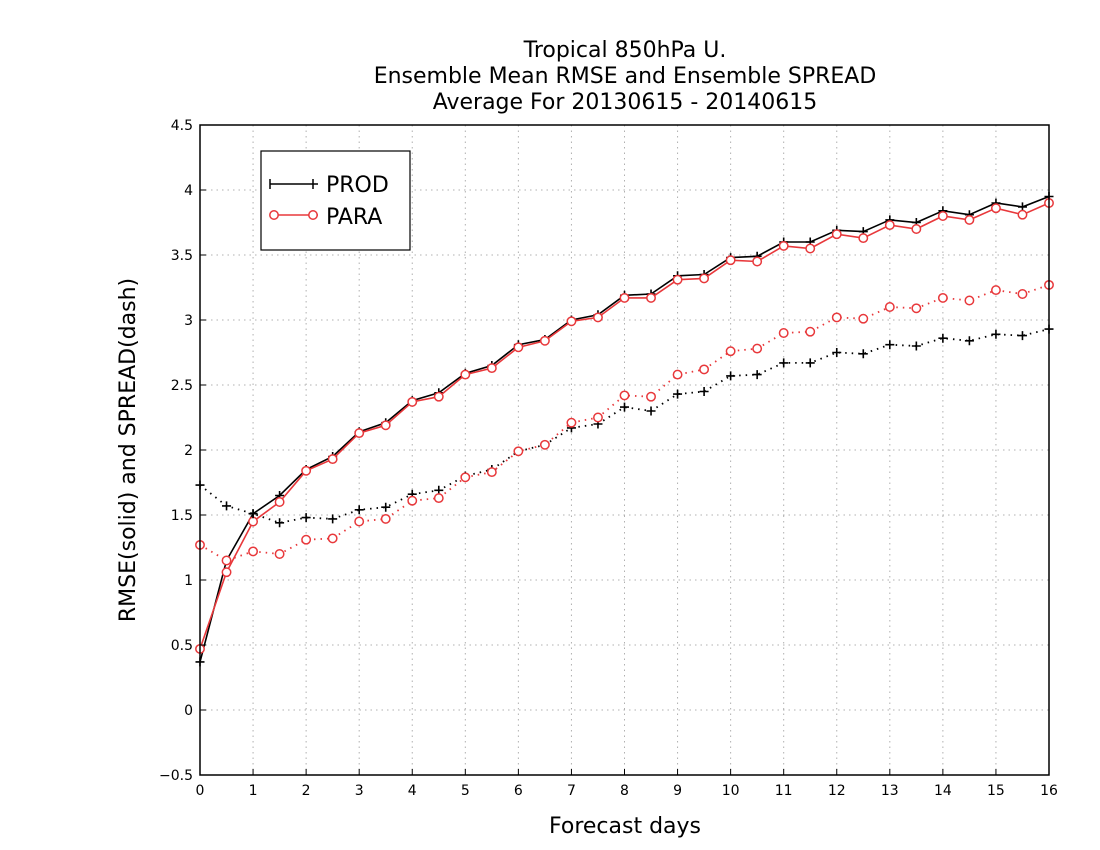  I want to click on x-tick-label: 15, so click(996, 791).